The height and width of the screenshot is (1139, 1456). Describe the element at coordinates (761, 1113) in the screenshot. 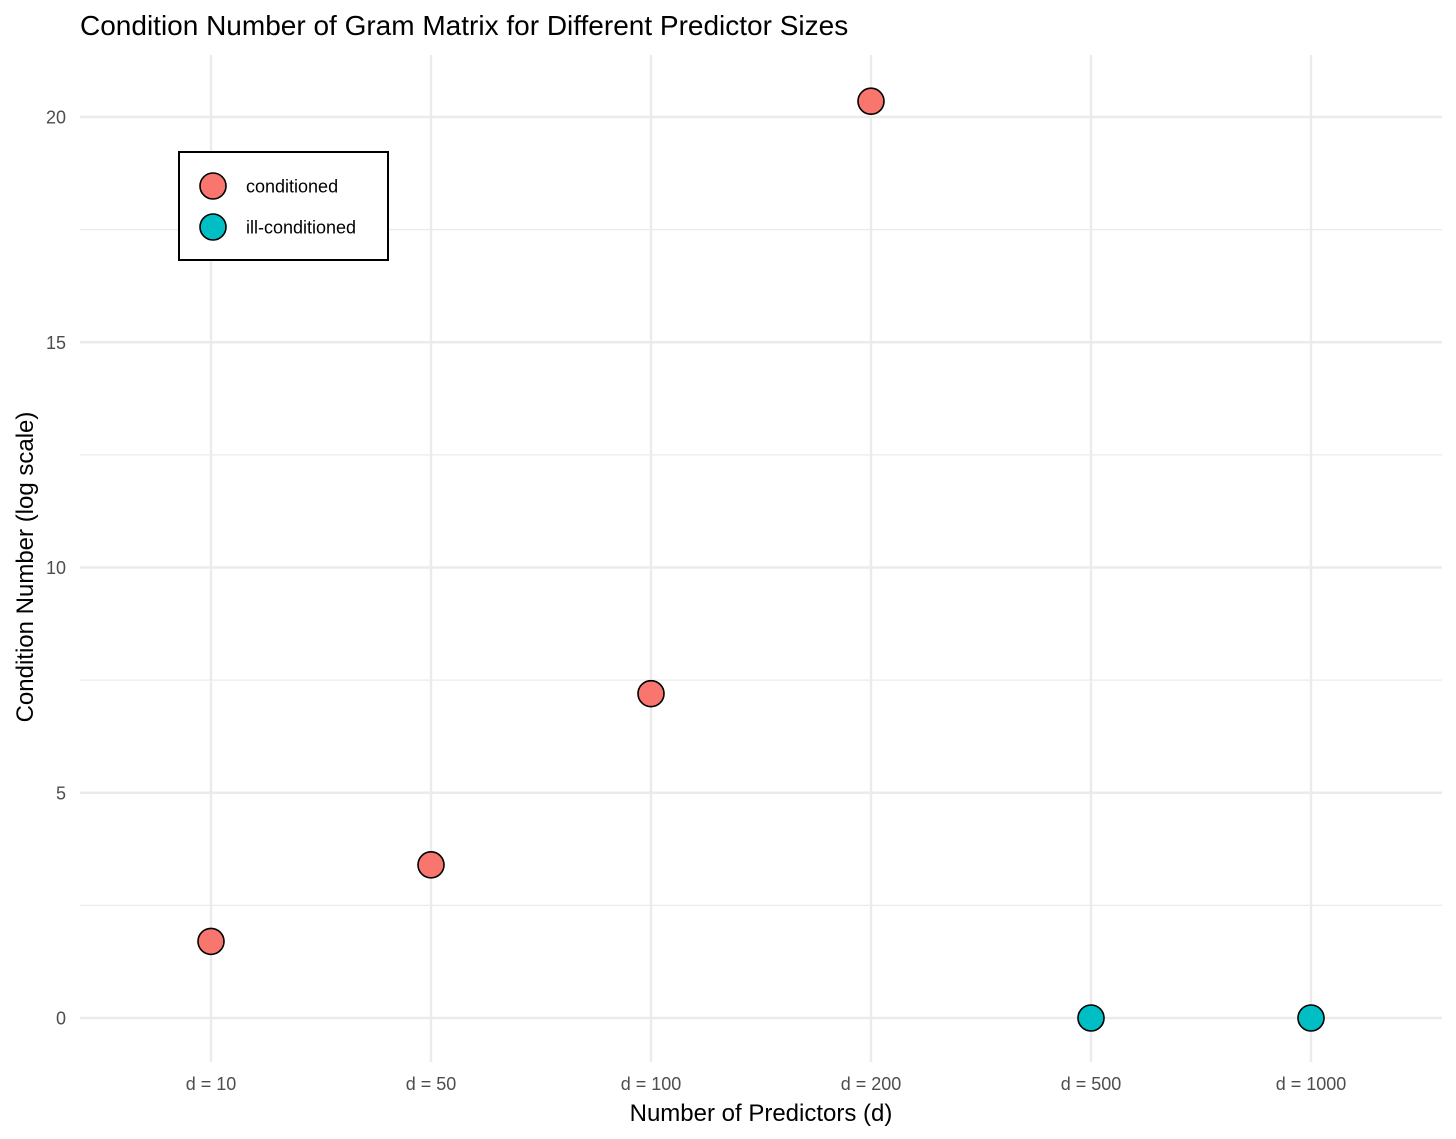

I see `x-axis-title: Number of Predictors (d)` at that location.